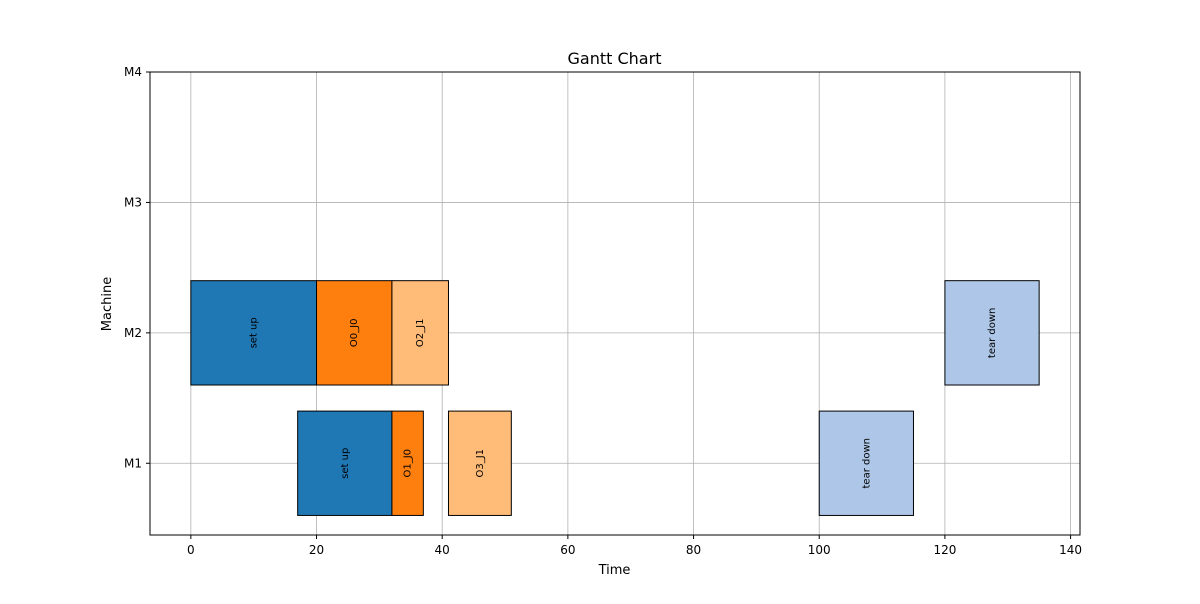 Image resolution: width=1200 pixels, height=604 pixels. What do you see at coordinates (819, 550) in the screenshot?
I see `x-tick-label: 100` at bounding box center [819, 550].